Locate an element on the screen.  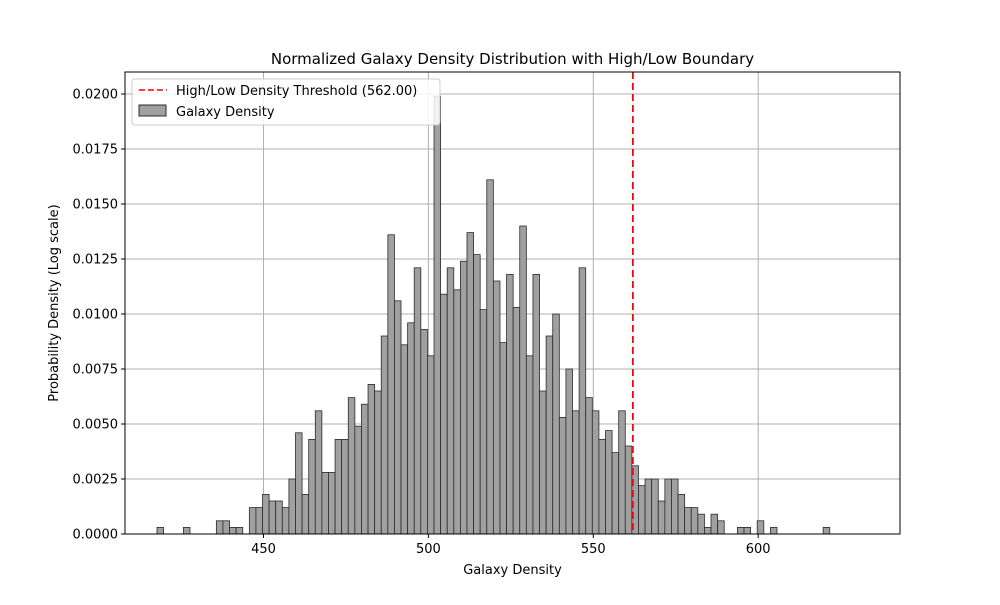
legend-series-swatch is located at coordinates (152, 110).